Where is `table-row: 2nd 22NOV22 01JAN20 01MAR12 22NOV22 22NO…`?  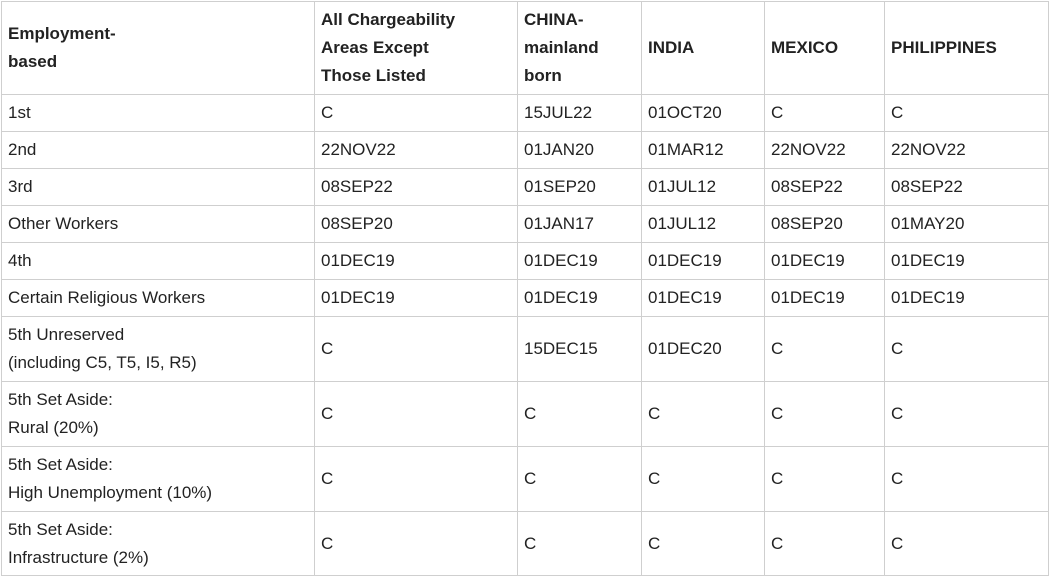 table-row: 2nd 22NOV22 01JAN20 01MAR12 22NOV22 22NO… is located at coordinates (525, 150).